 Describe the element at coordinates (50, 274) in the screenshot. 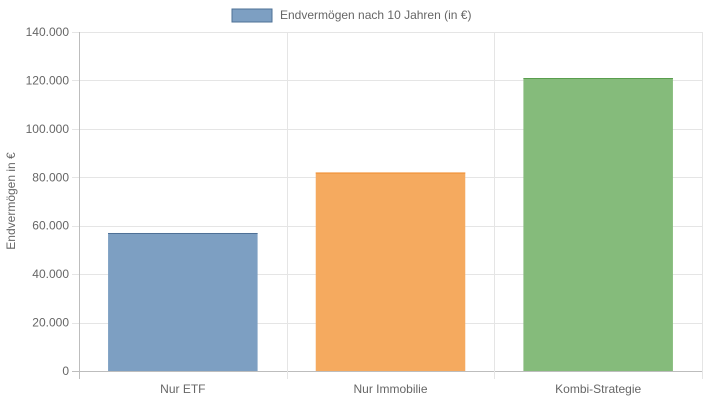

I see `y-tick-label: 40.000` at that location.